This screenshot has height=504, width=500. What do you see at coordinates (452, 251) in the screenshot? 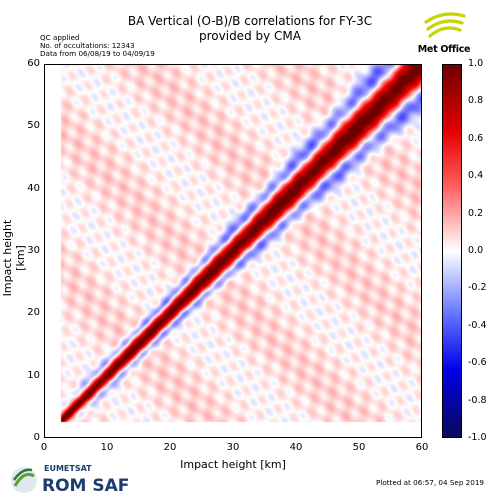
I see `colorbar` at bounding box center [452, 251].